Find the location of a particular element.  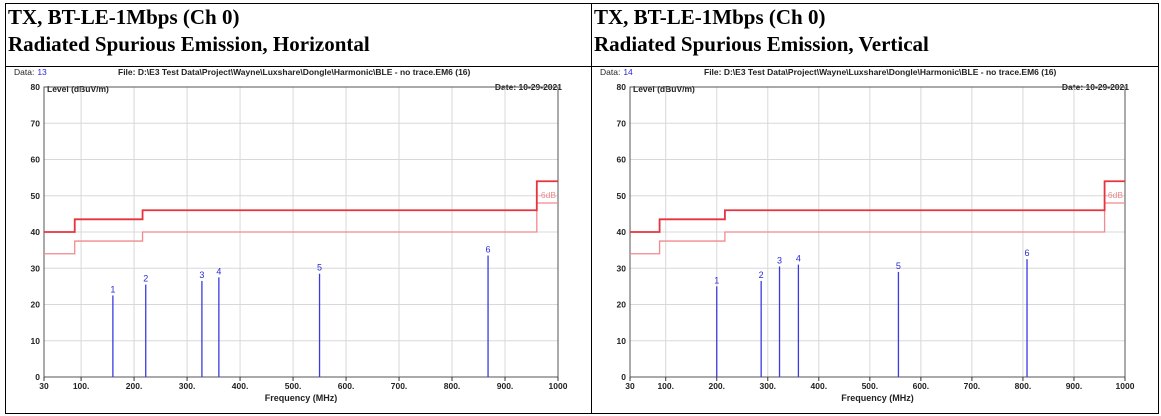

data-label: Data: 14 is located at coordinates (616, 72).